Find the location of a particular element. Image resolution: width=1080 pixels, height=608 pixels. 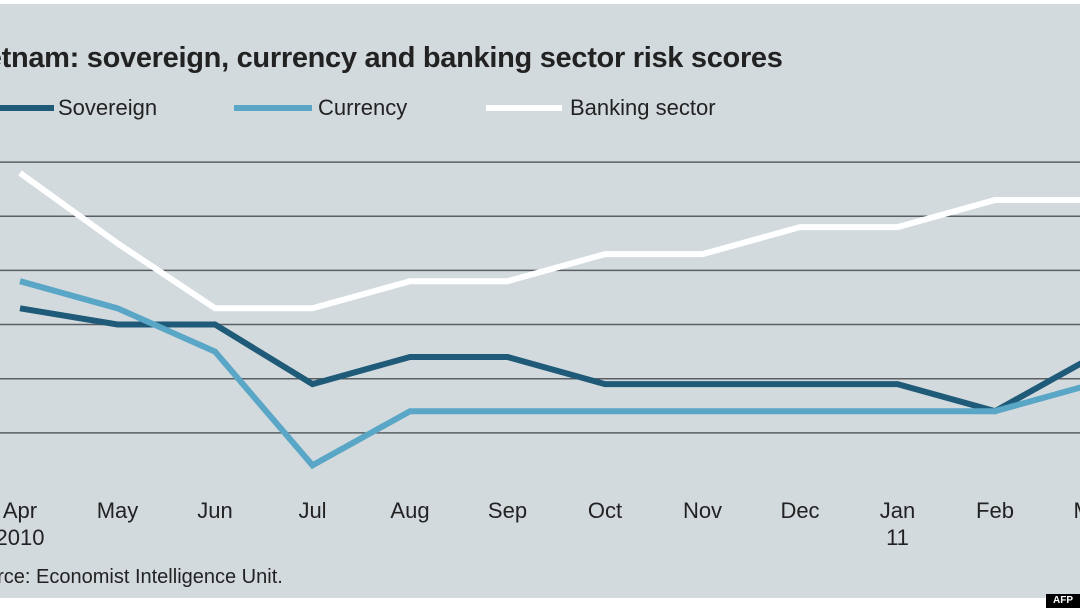

x-tick-label: Feb is located at coordinates (995, 510).